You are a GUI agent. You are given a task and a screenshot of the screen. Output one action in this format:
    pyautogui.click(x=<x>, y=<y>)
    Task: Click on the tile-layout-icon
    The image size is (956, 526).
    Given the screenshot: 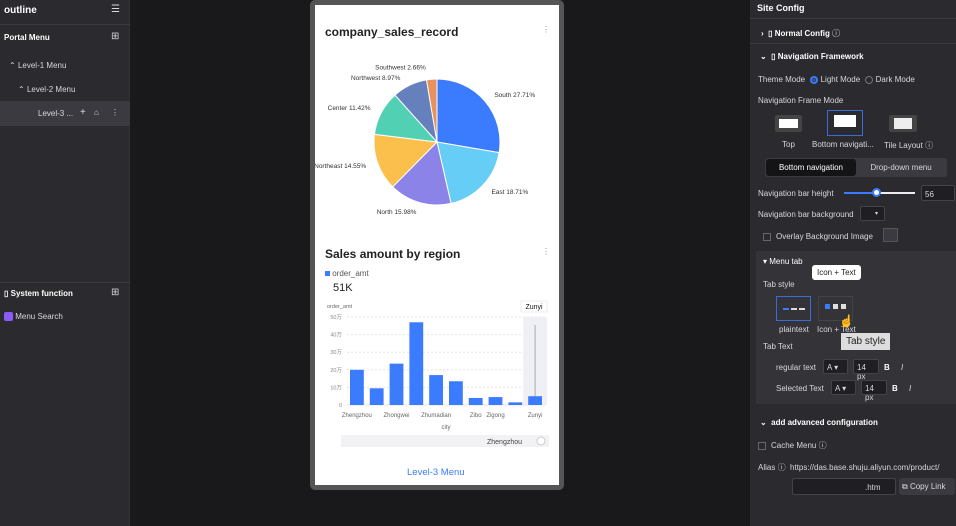 What is the action you would take?
    pyautogui.click(x=903, y=123)
    